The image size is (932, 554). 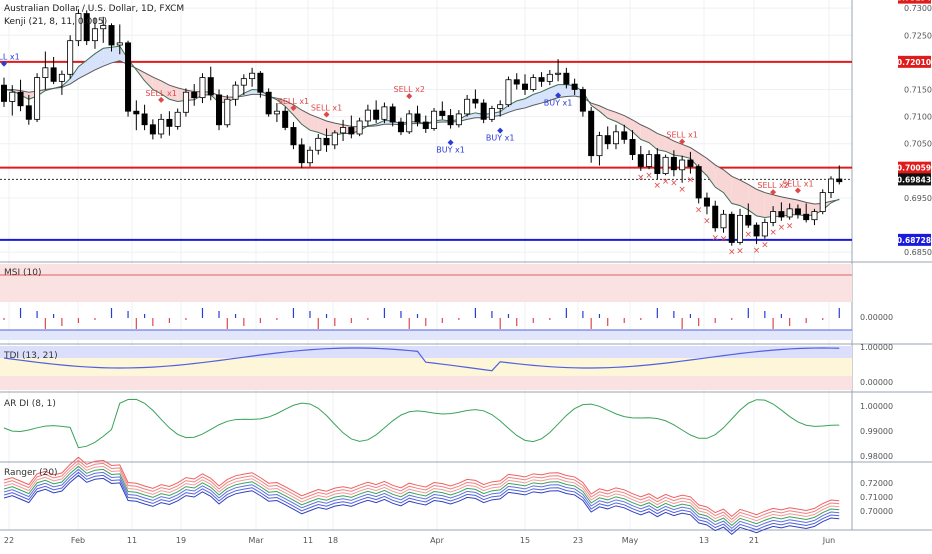 What do you see at coordinates (707, 221) in the screenshot?
I see `sell-cross-marker-8: ×` at bounding box center [707, 221].